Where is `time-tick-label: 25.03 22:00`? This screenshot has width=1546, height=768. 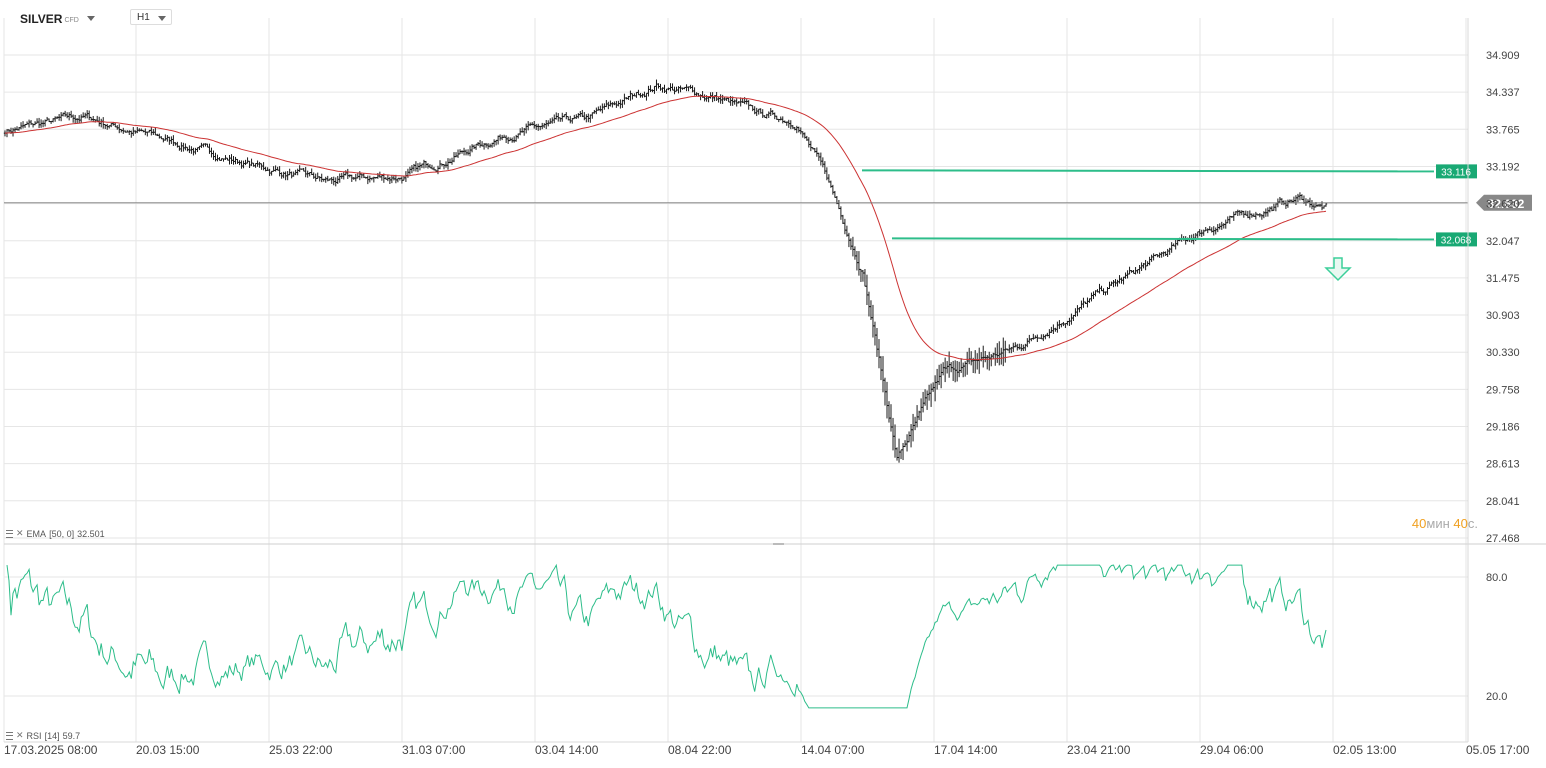
time-tick-label: 25.03 22:00 is located at coordinates (301, 750).